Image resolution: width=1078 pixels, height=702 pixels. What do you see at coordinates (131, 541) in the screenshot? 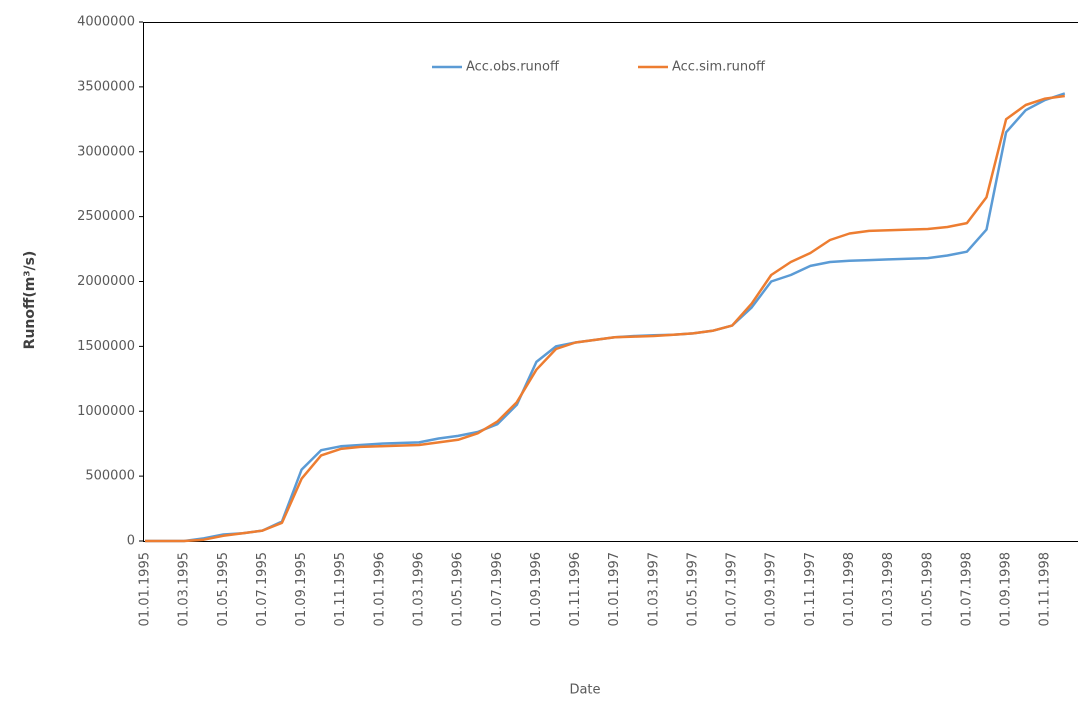
I see `y-tick-label: 0` at bounding box center [131, 541].